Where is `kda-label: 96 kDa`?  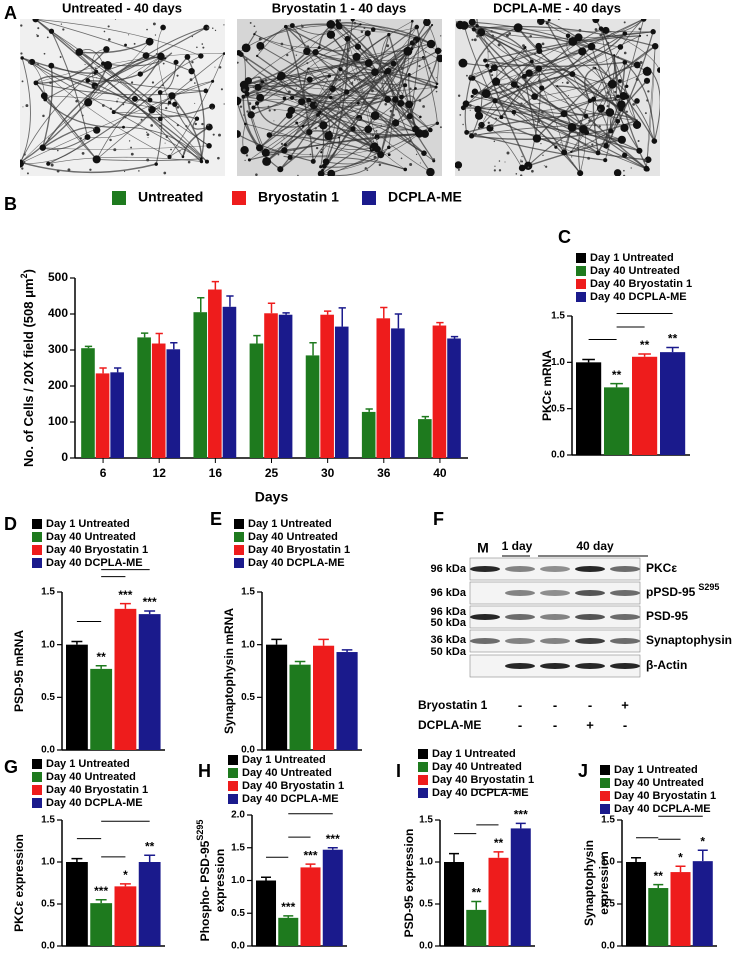
kda-label: 96 kDa is located at coordinates (449, 593).